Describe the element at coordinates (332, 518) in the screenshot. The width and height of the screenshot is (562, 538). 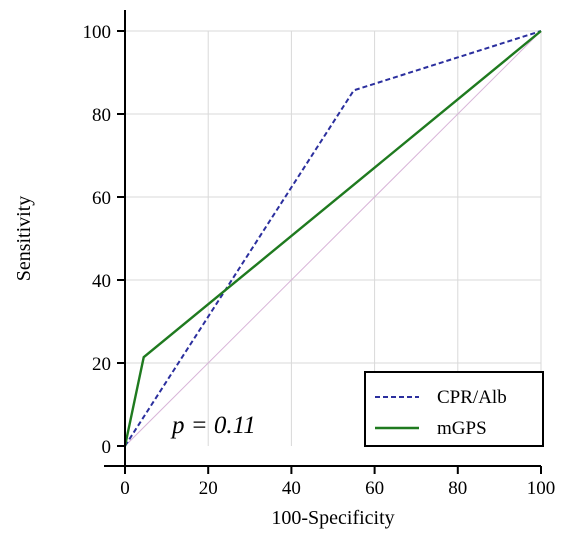
I see `x-axis-title: 100-Specificity` at that location.